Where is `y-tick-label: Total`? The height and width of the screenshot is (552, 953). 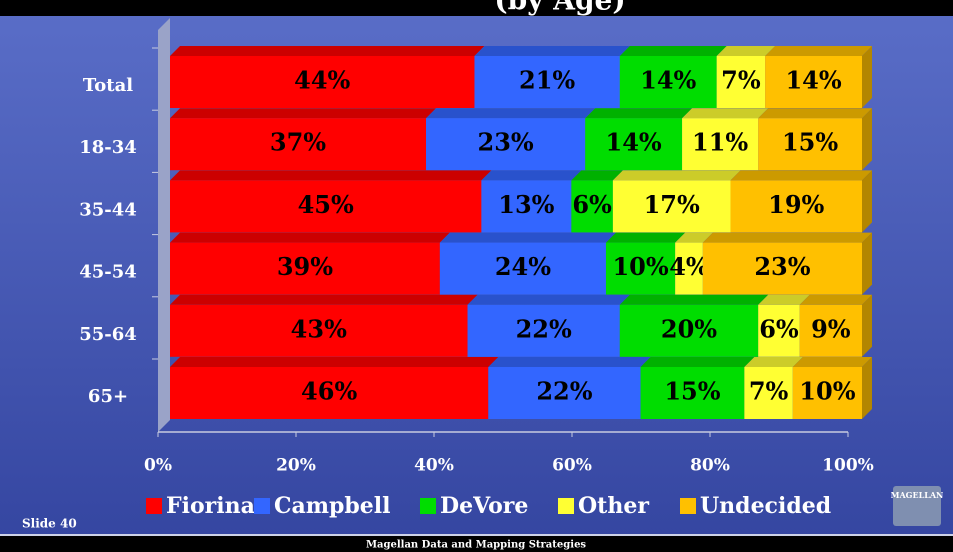 y-tick-label: Total is located at coordinates (108, 85).